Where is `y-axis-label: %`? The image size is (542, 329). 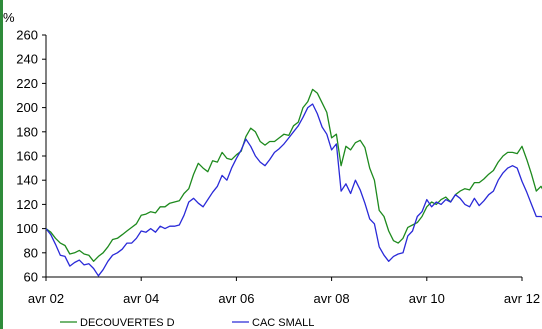
y-axis-label: % is located at coordinates (9, 17).